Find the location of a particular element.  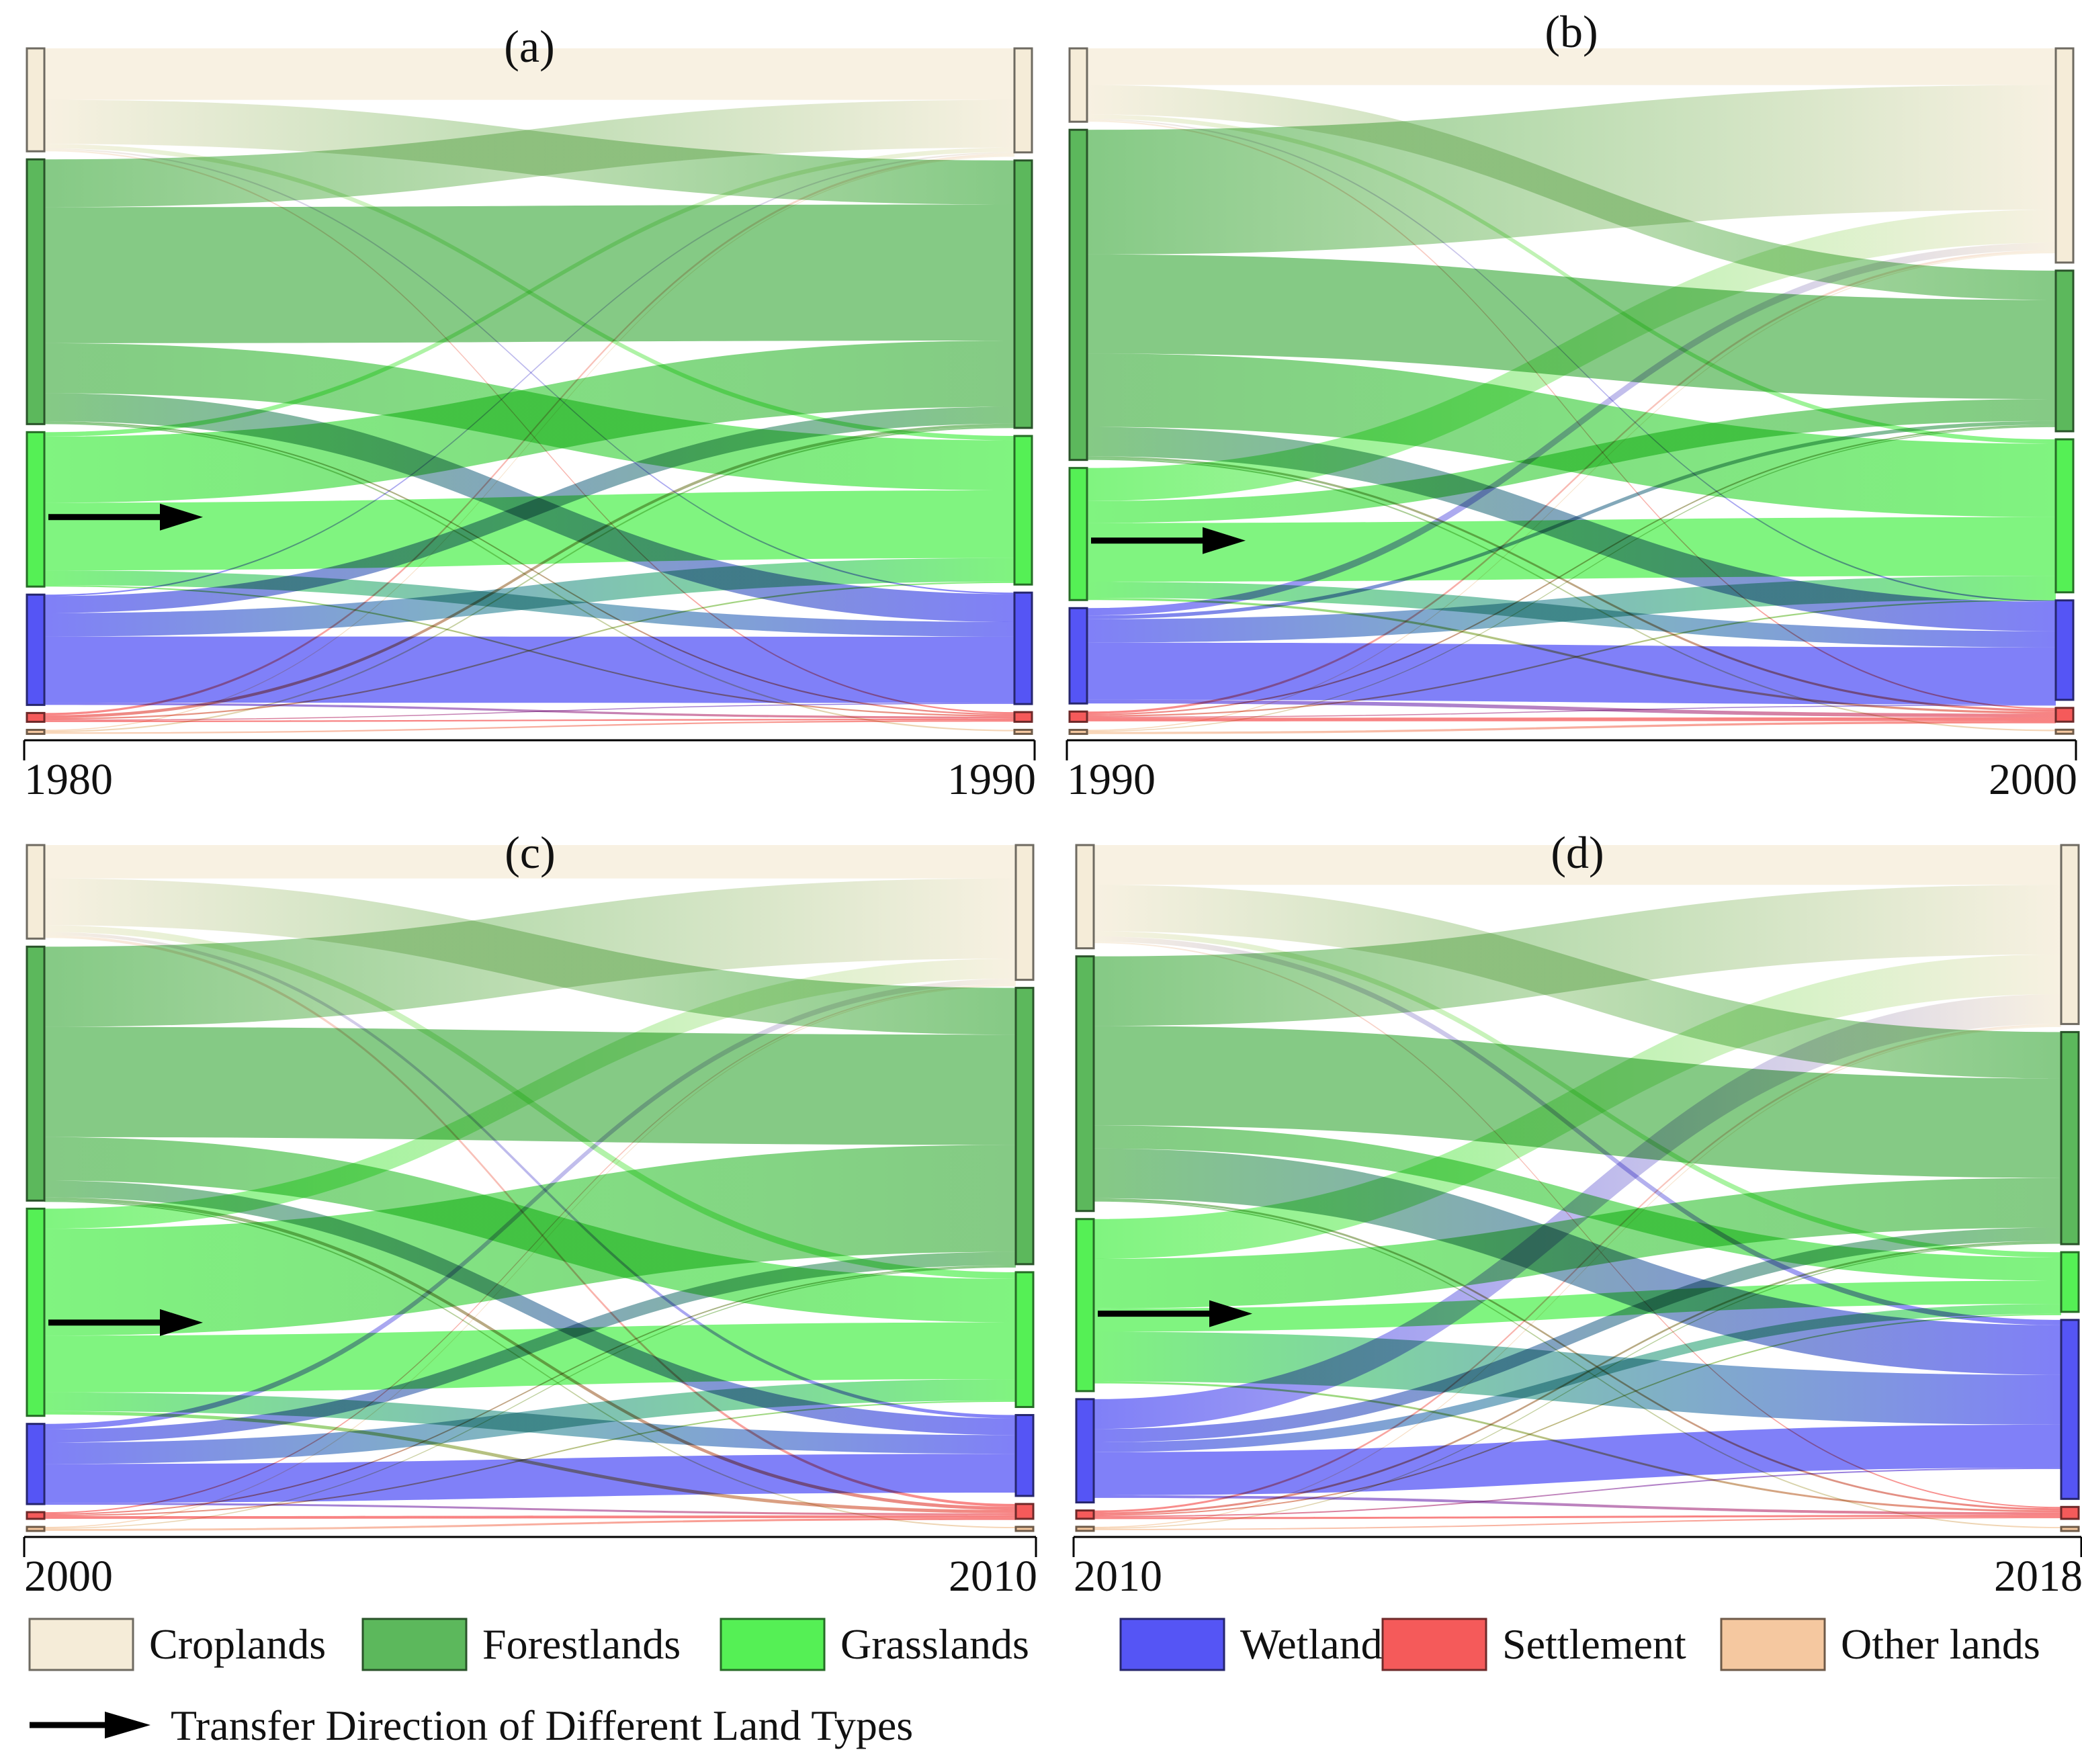

node-2018-wetland is located at coordinates (2070, 1409).